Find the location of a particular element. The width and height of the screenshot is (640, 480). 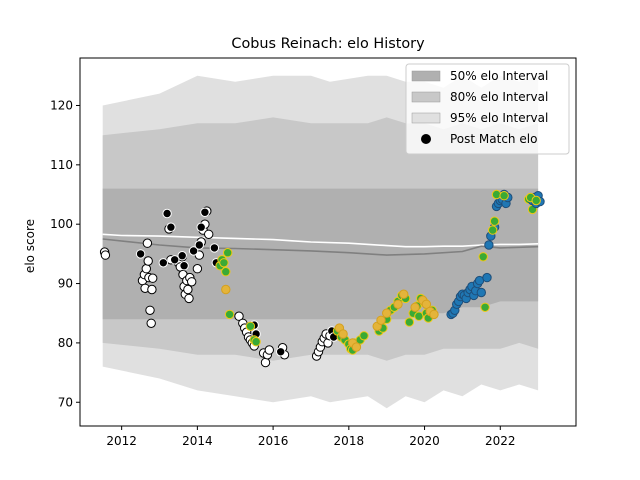

x-tick-label: 2022 is located at coordinates (500, 441).